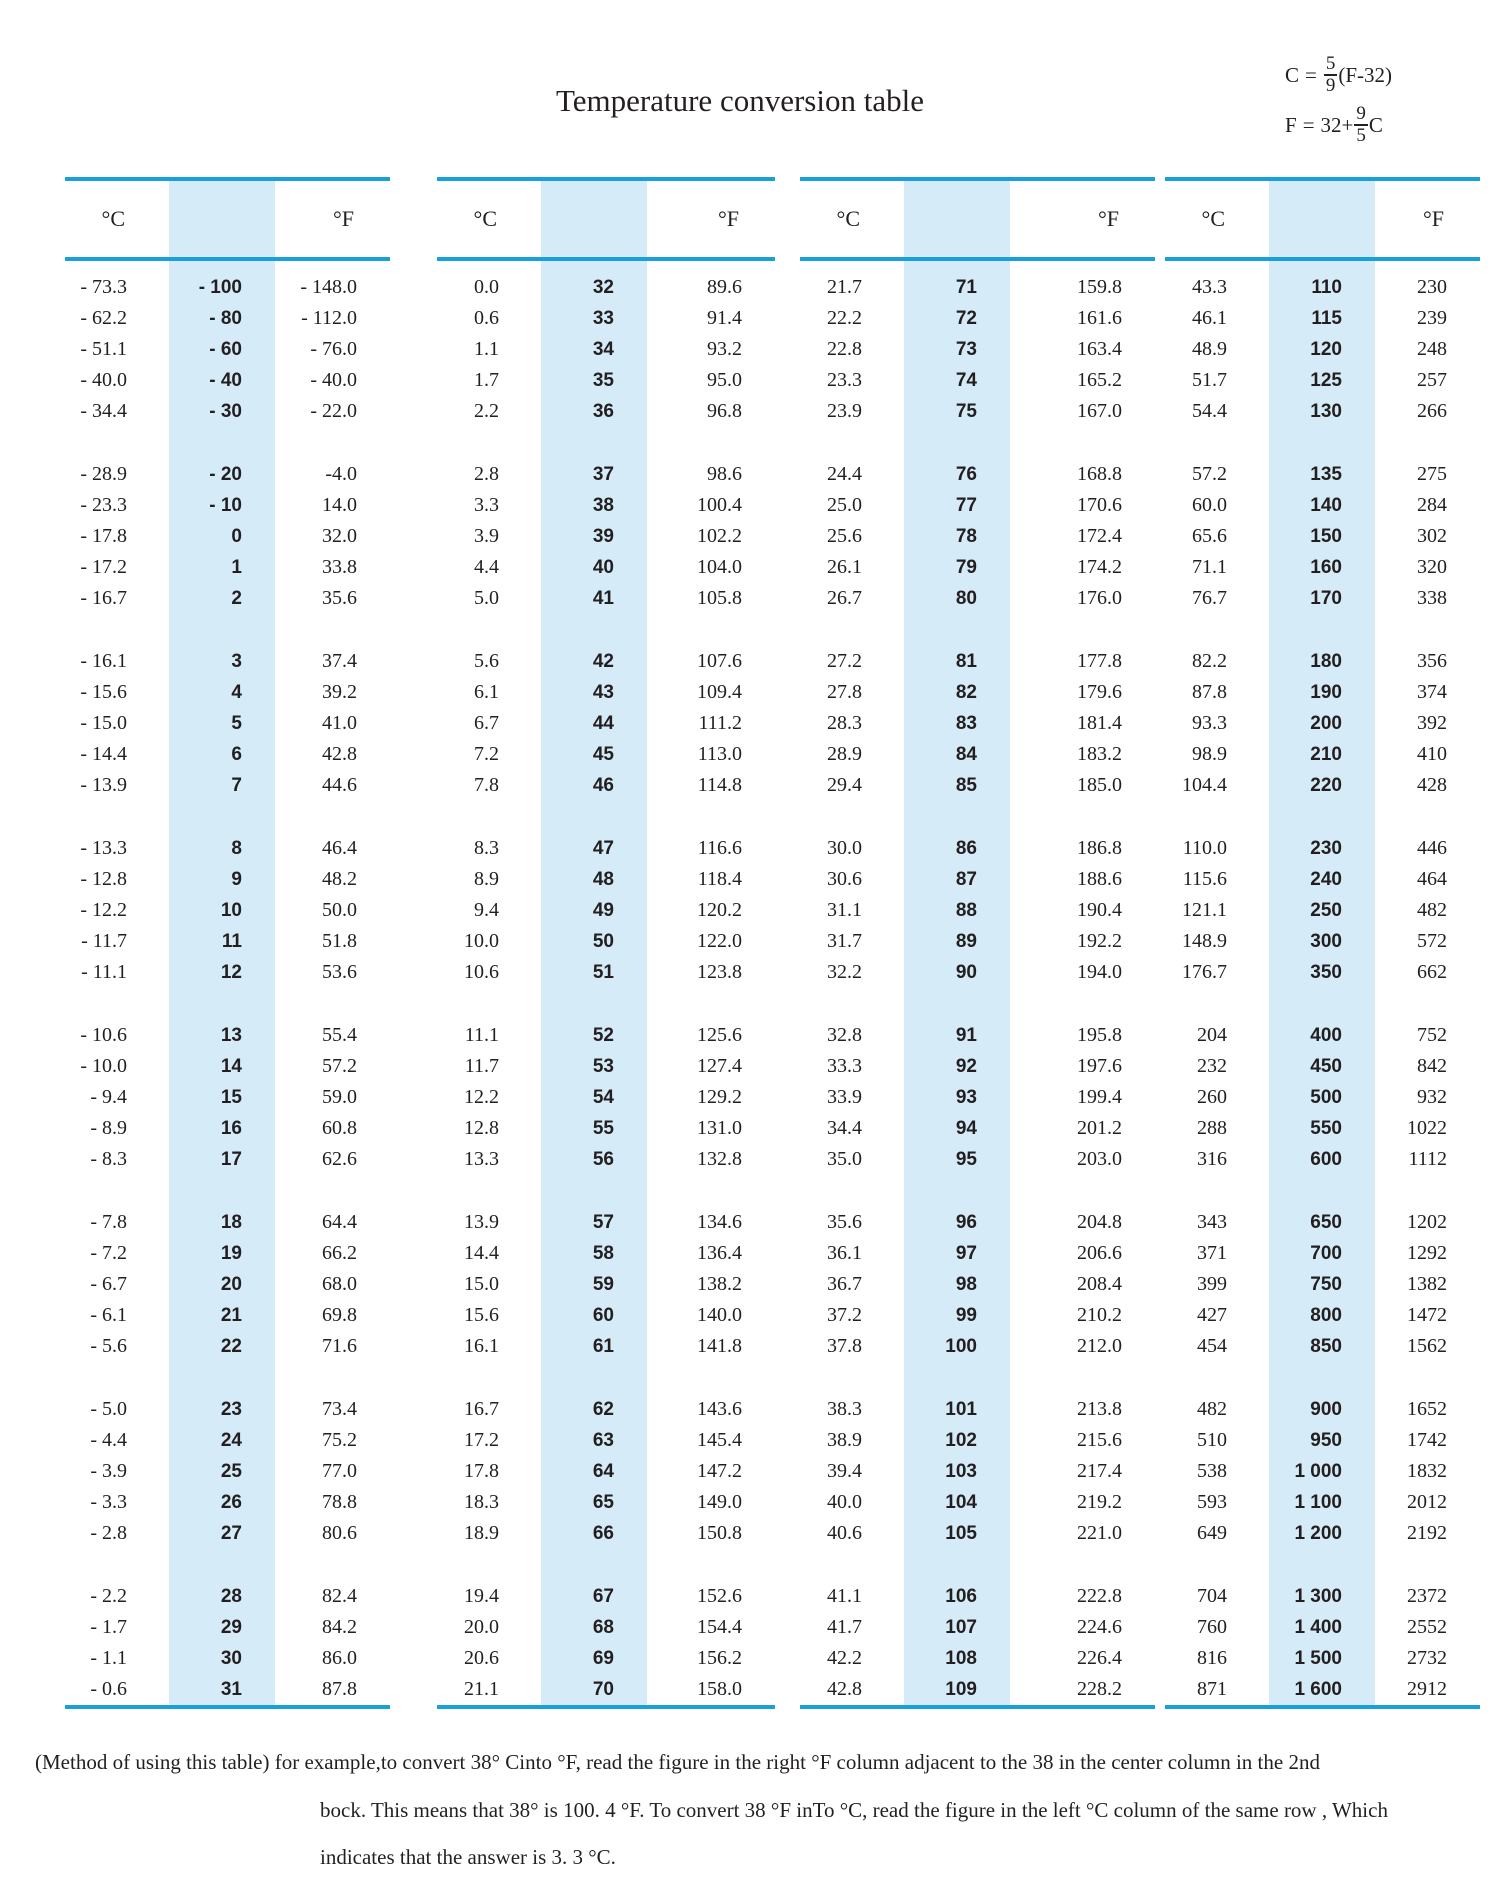 The width and height of the screenshot is (1499, 1877). What do you see at coordinates (724, 411) in the screenshot?
I see `cell-fahrenheit: 96.8` at bounding box center [724, 411].